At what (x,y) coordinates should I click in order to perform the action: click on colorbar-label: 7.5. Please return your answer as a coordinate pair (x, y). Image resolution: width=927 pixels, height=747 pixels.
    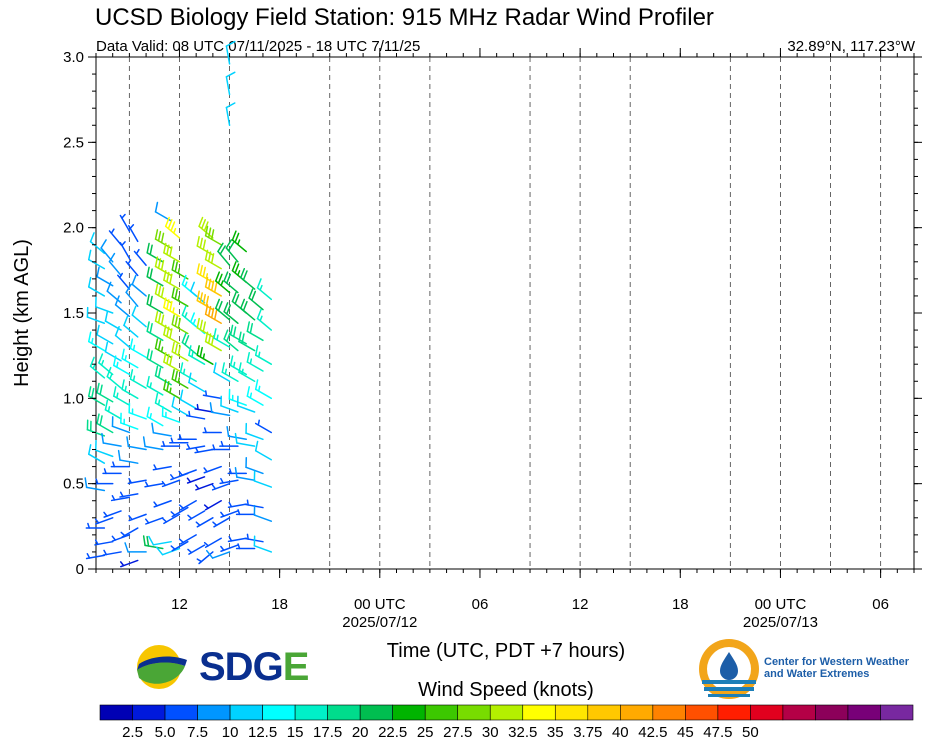
    Looking at the image, I should click on (197, 732).